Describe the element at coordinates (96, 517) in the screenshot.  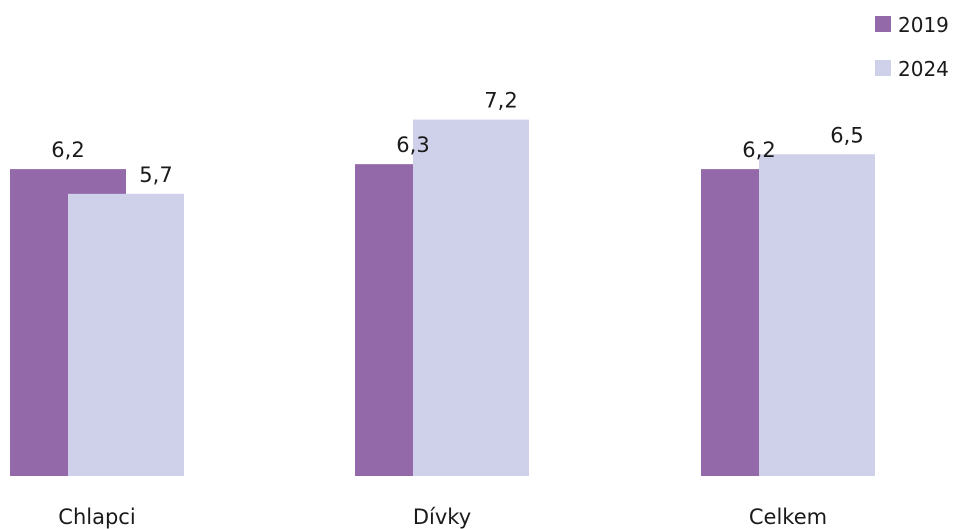
I see `category-label-chlapci: Chlapci` at that location.